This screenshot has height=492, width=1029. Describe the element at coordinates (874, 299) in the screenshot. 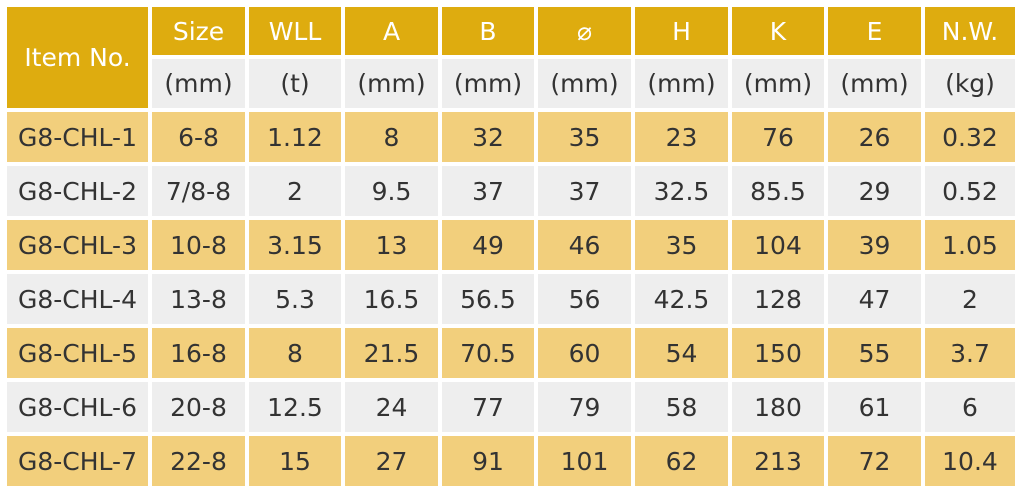

I see `cell-e: 47` at that location.